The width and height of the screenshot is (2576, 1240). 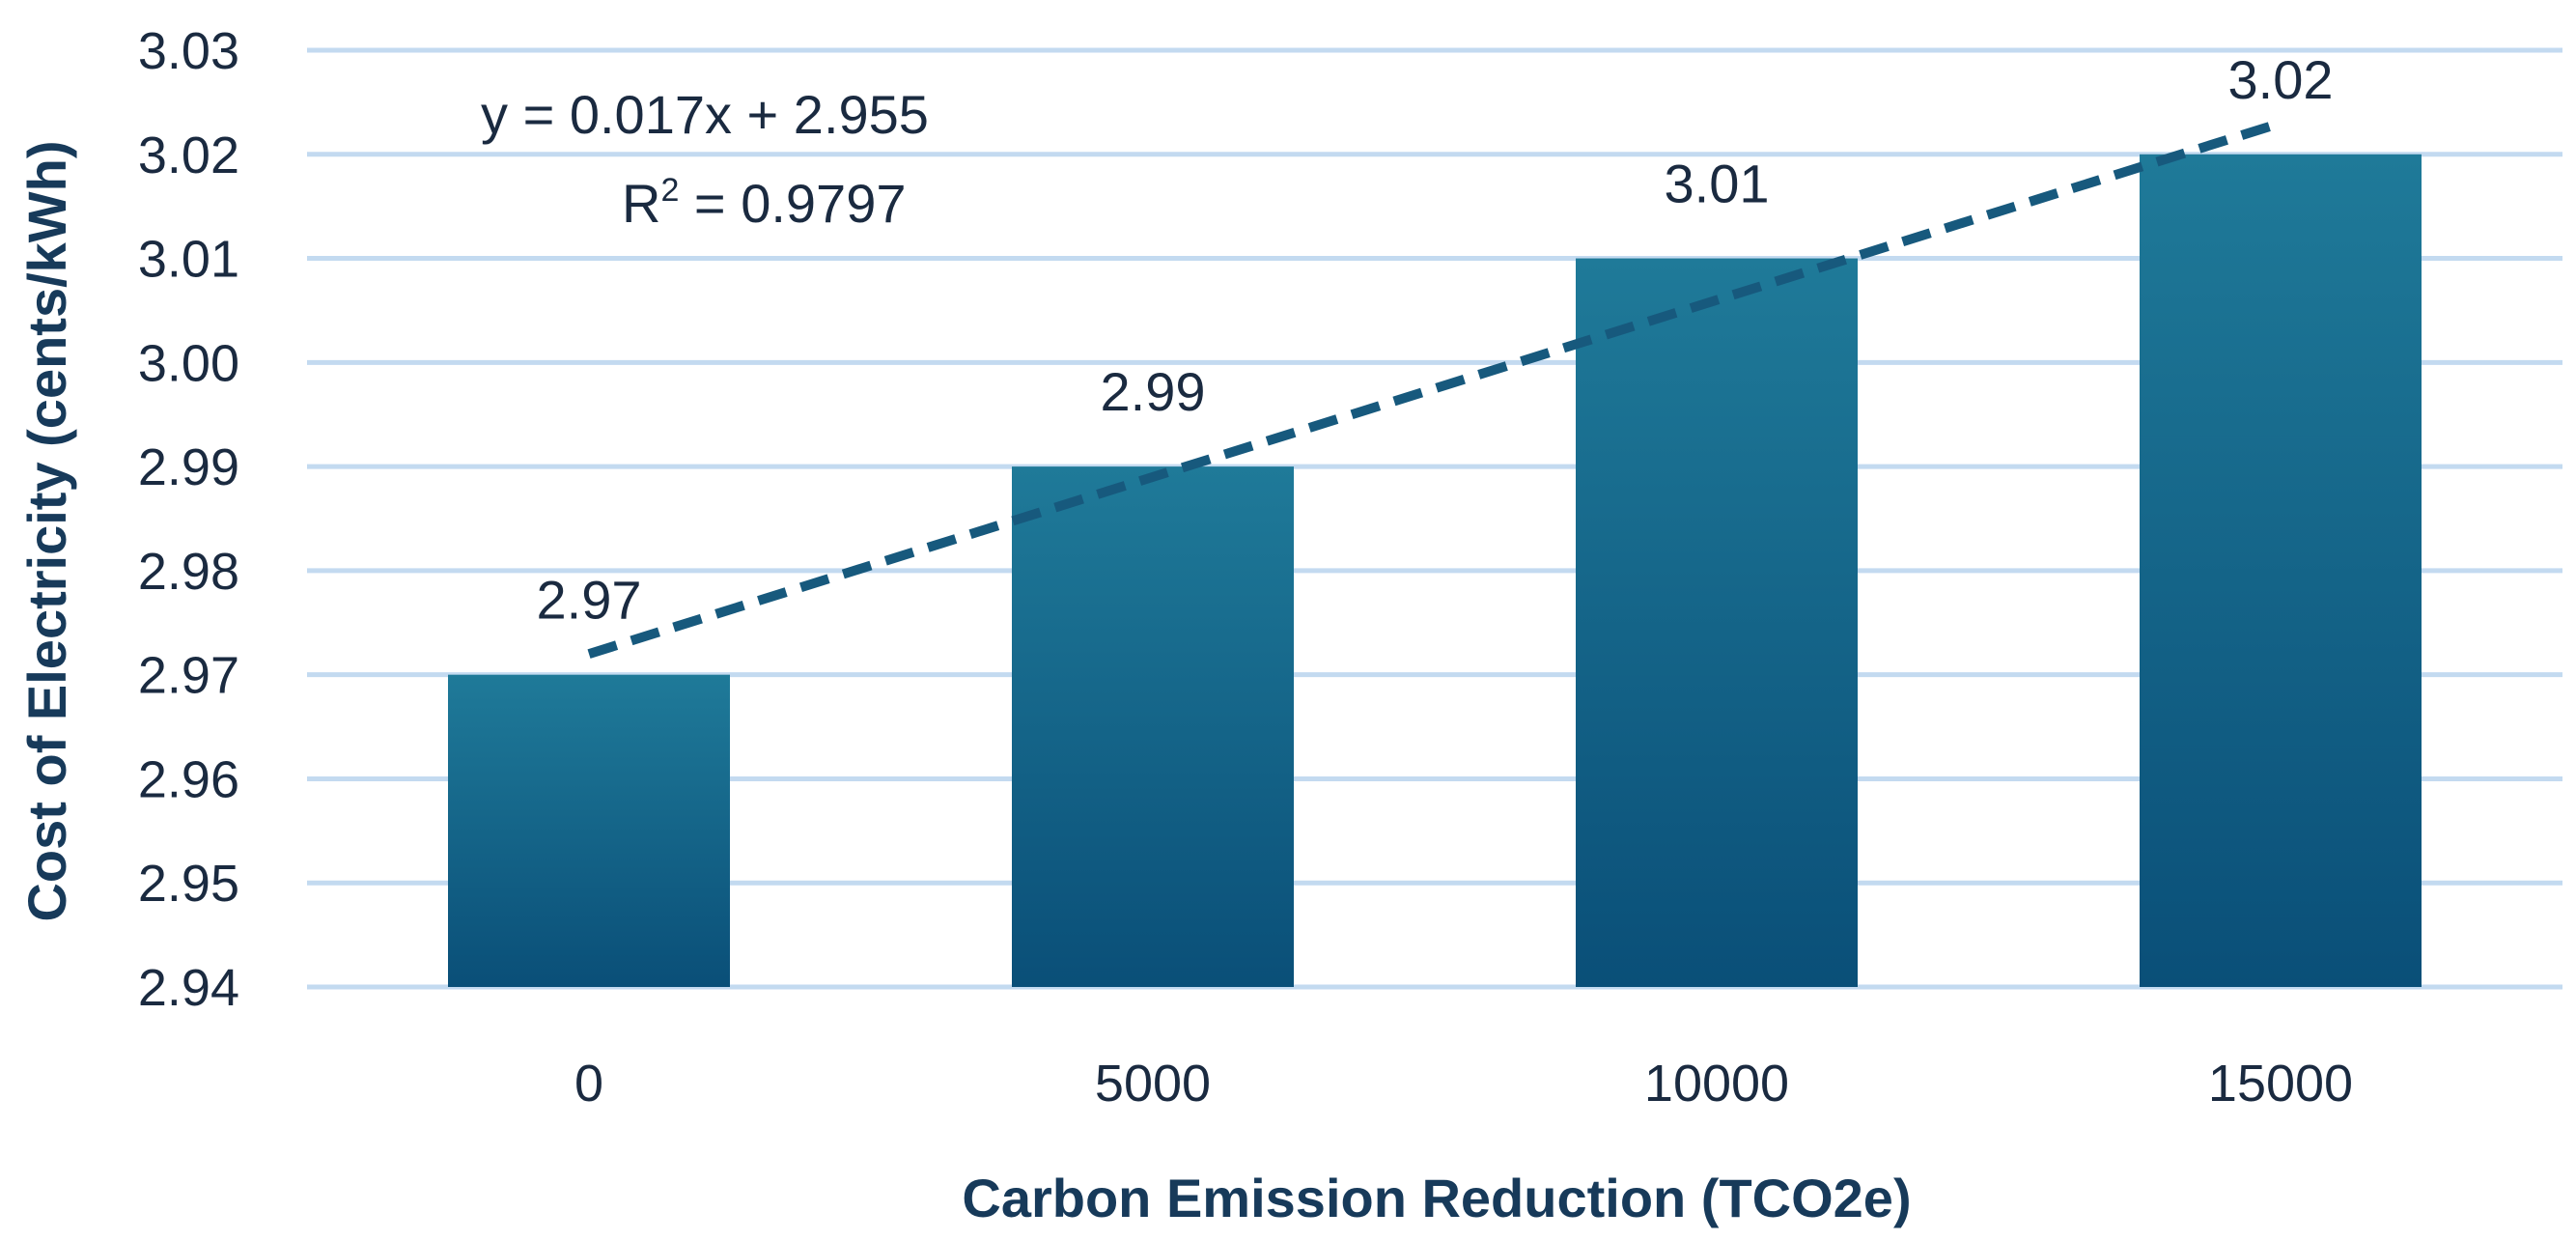 I want to click on y-tick-label: 2.95, so click(x=188, y=884).